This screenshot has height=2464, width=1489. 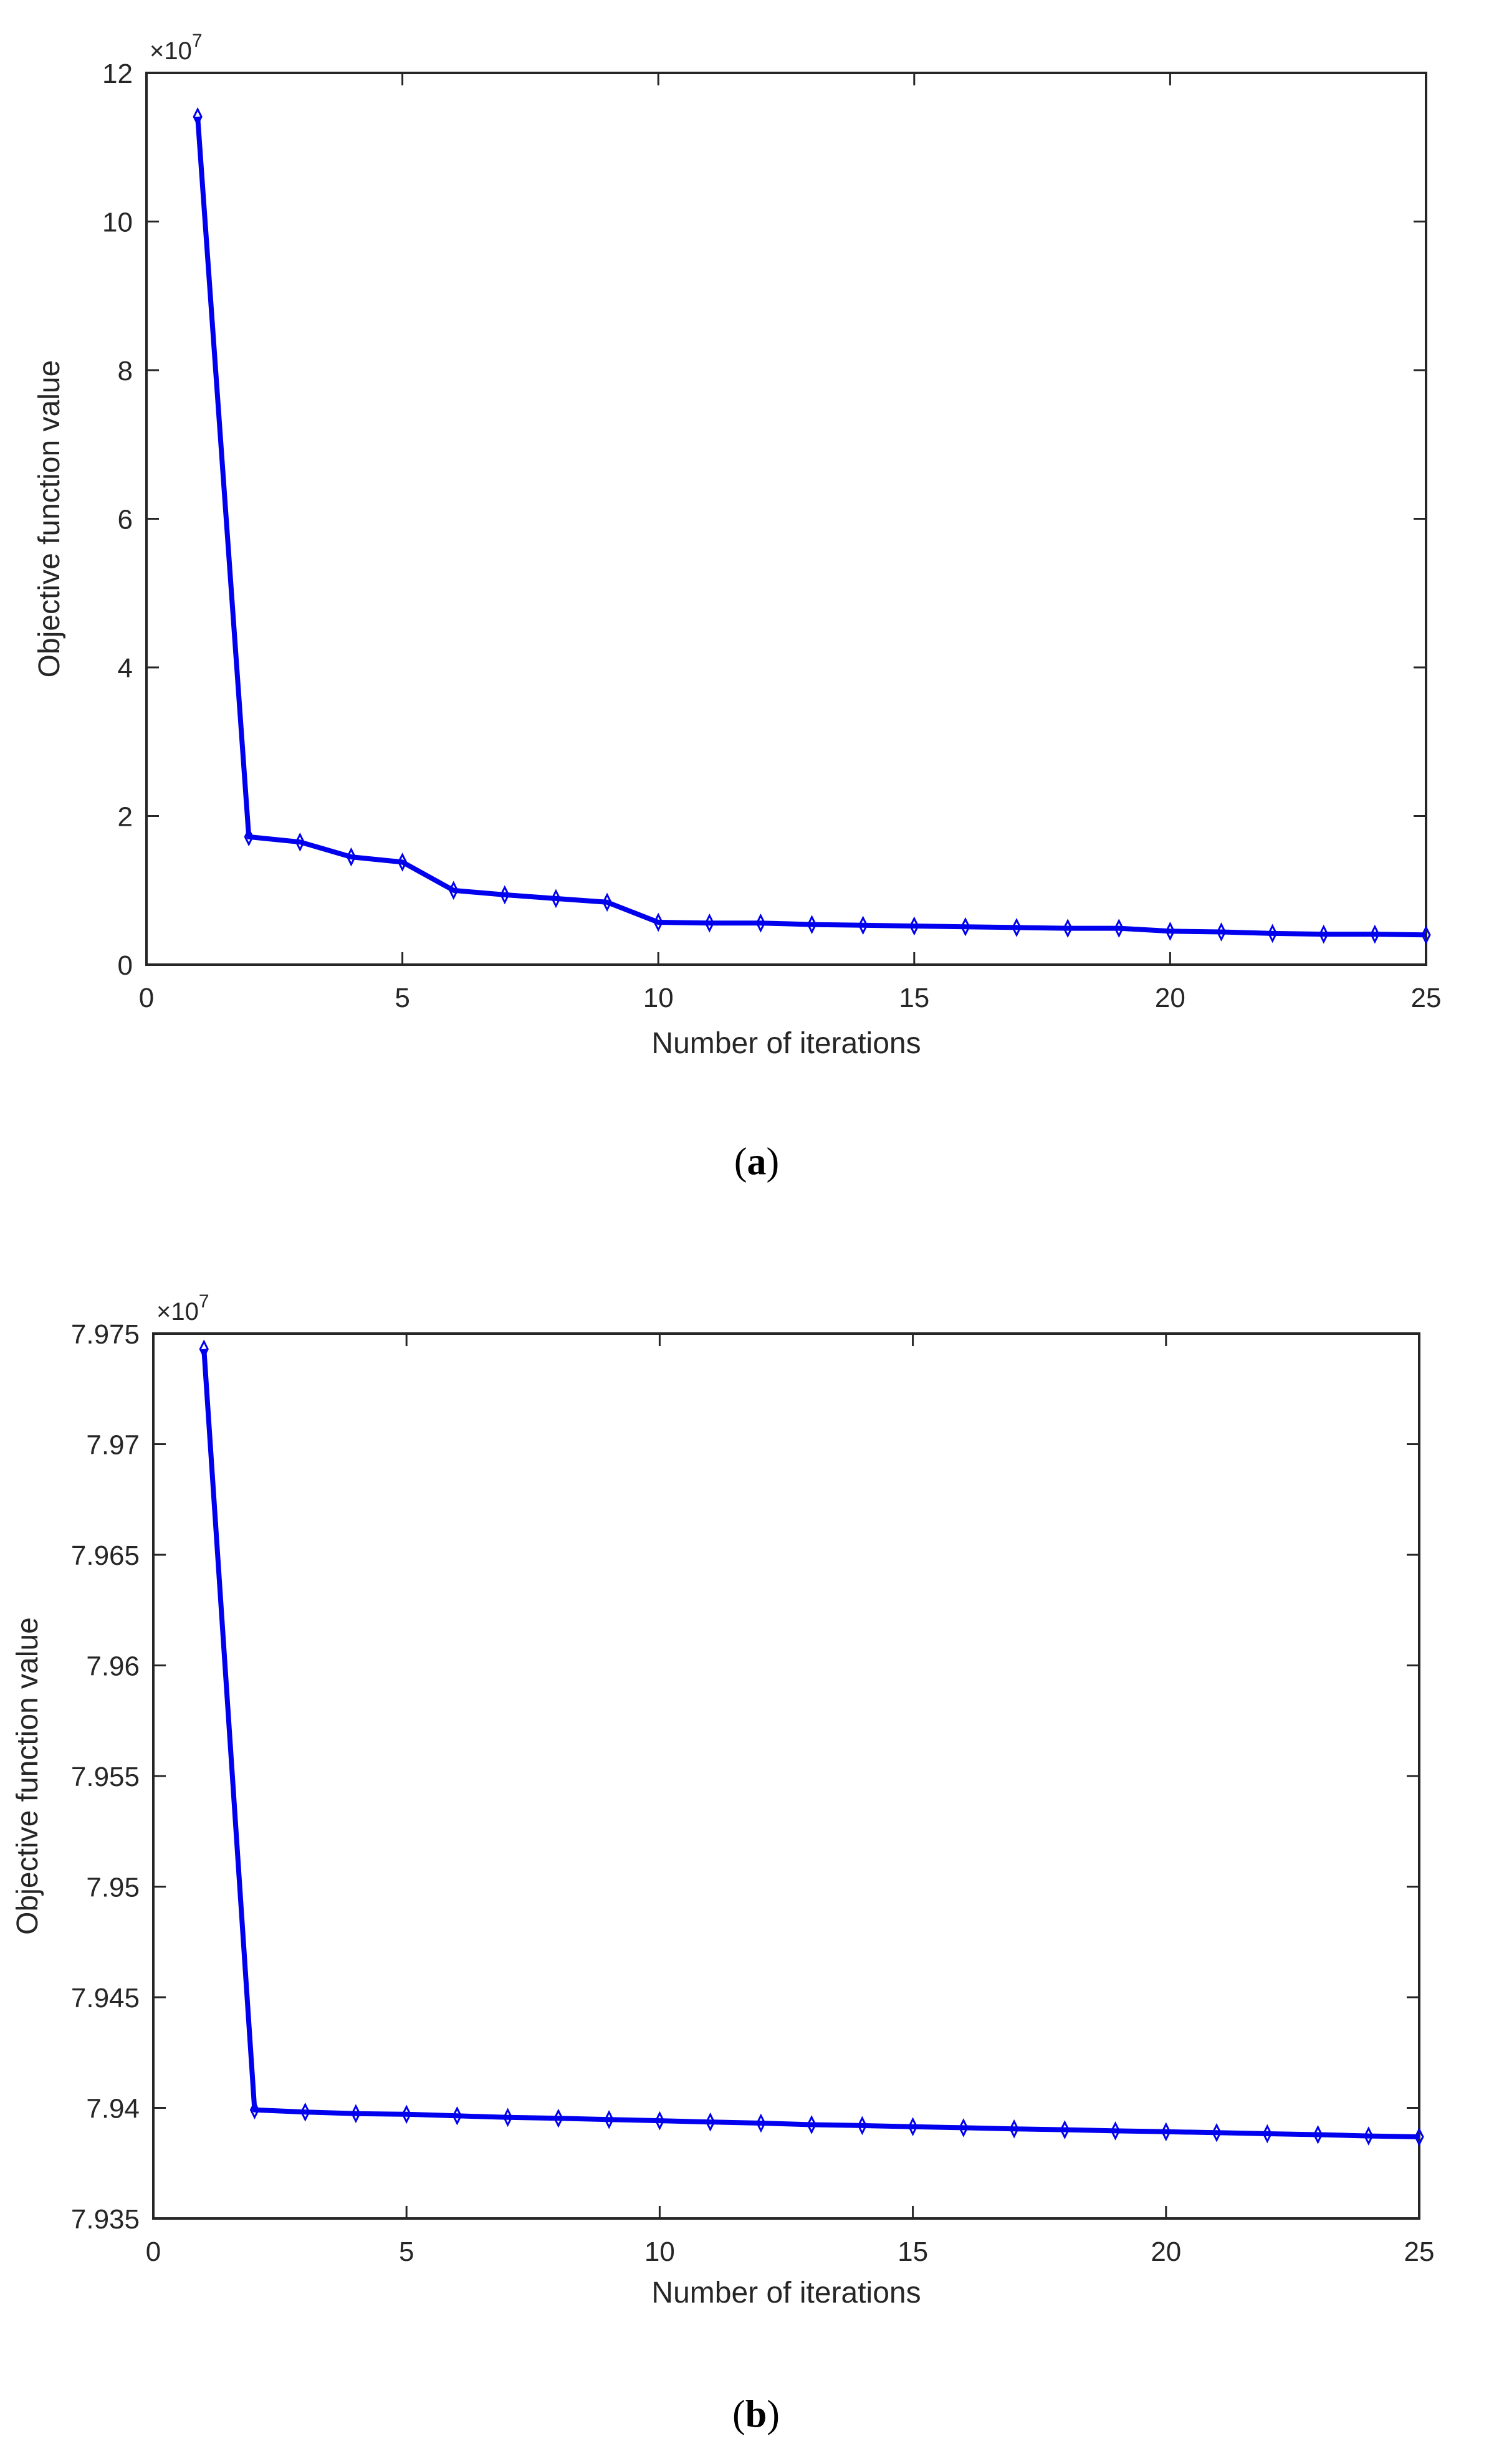 What do you see at coordinates (125, 668) in the screenshot?
I see `y-tick-label: 4` at bounding box center [125, 668].